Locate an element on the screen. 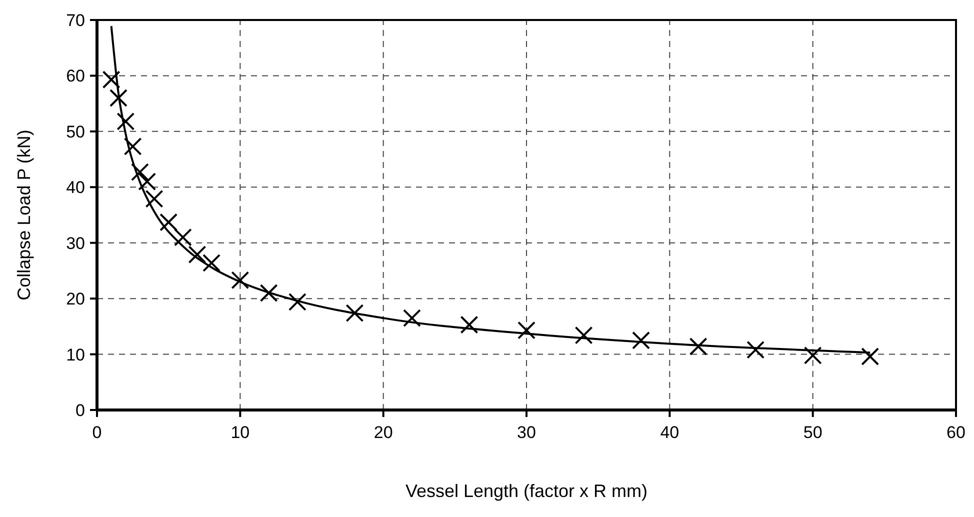 The width and height of the screenshot is (974, 517). x-tick-label: 50 is located at coordinates (812, 432).